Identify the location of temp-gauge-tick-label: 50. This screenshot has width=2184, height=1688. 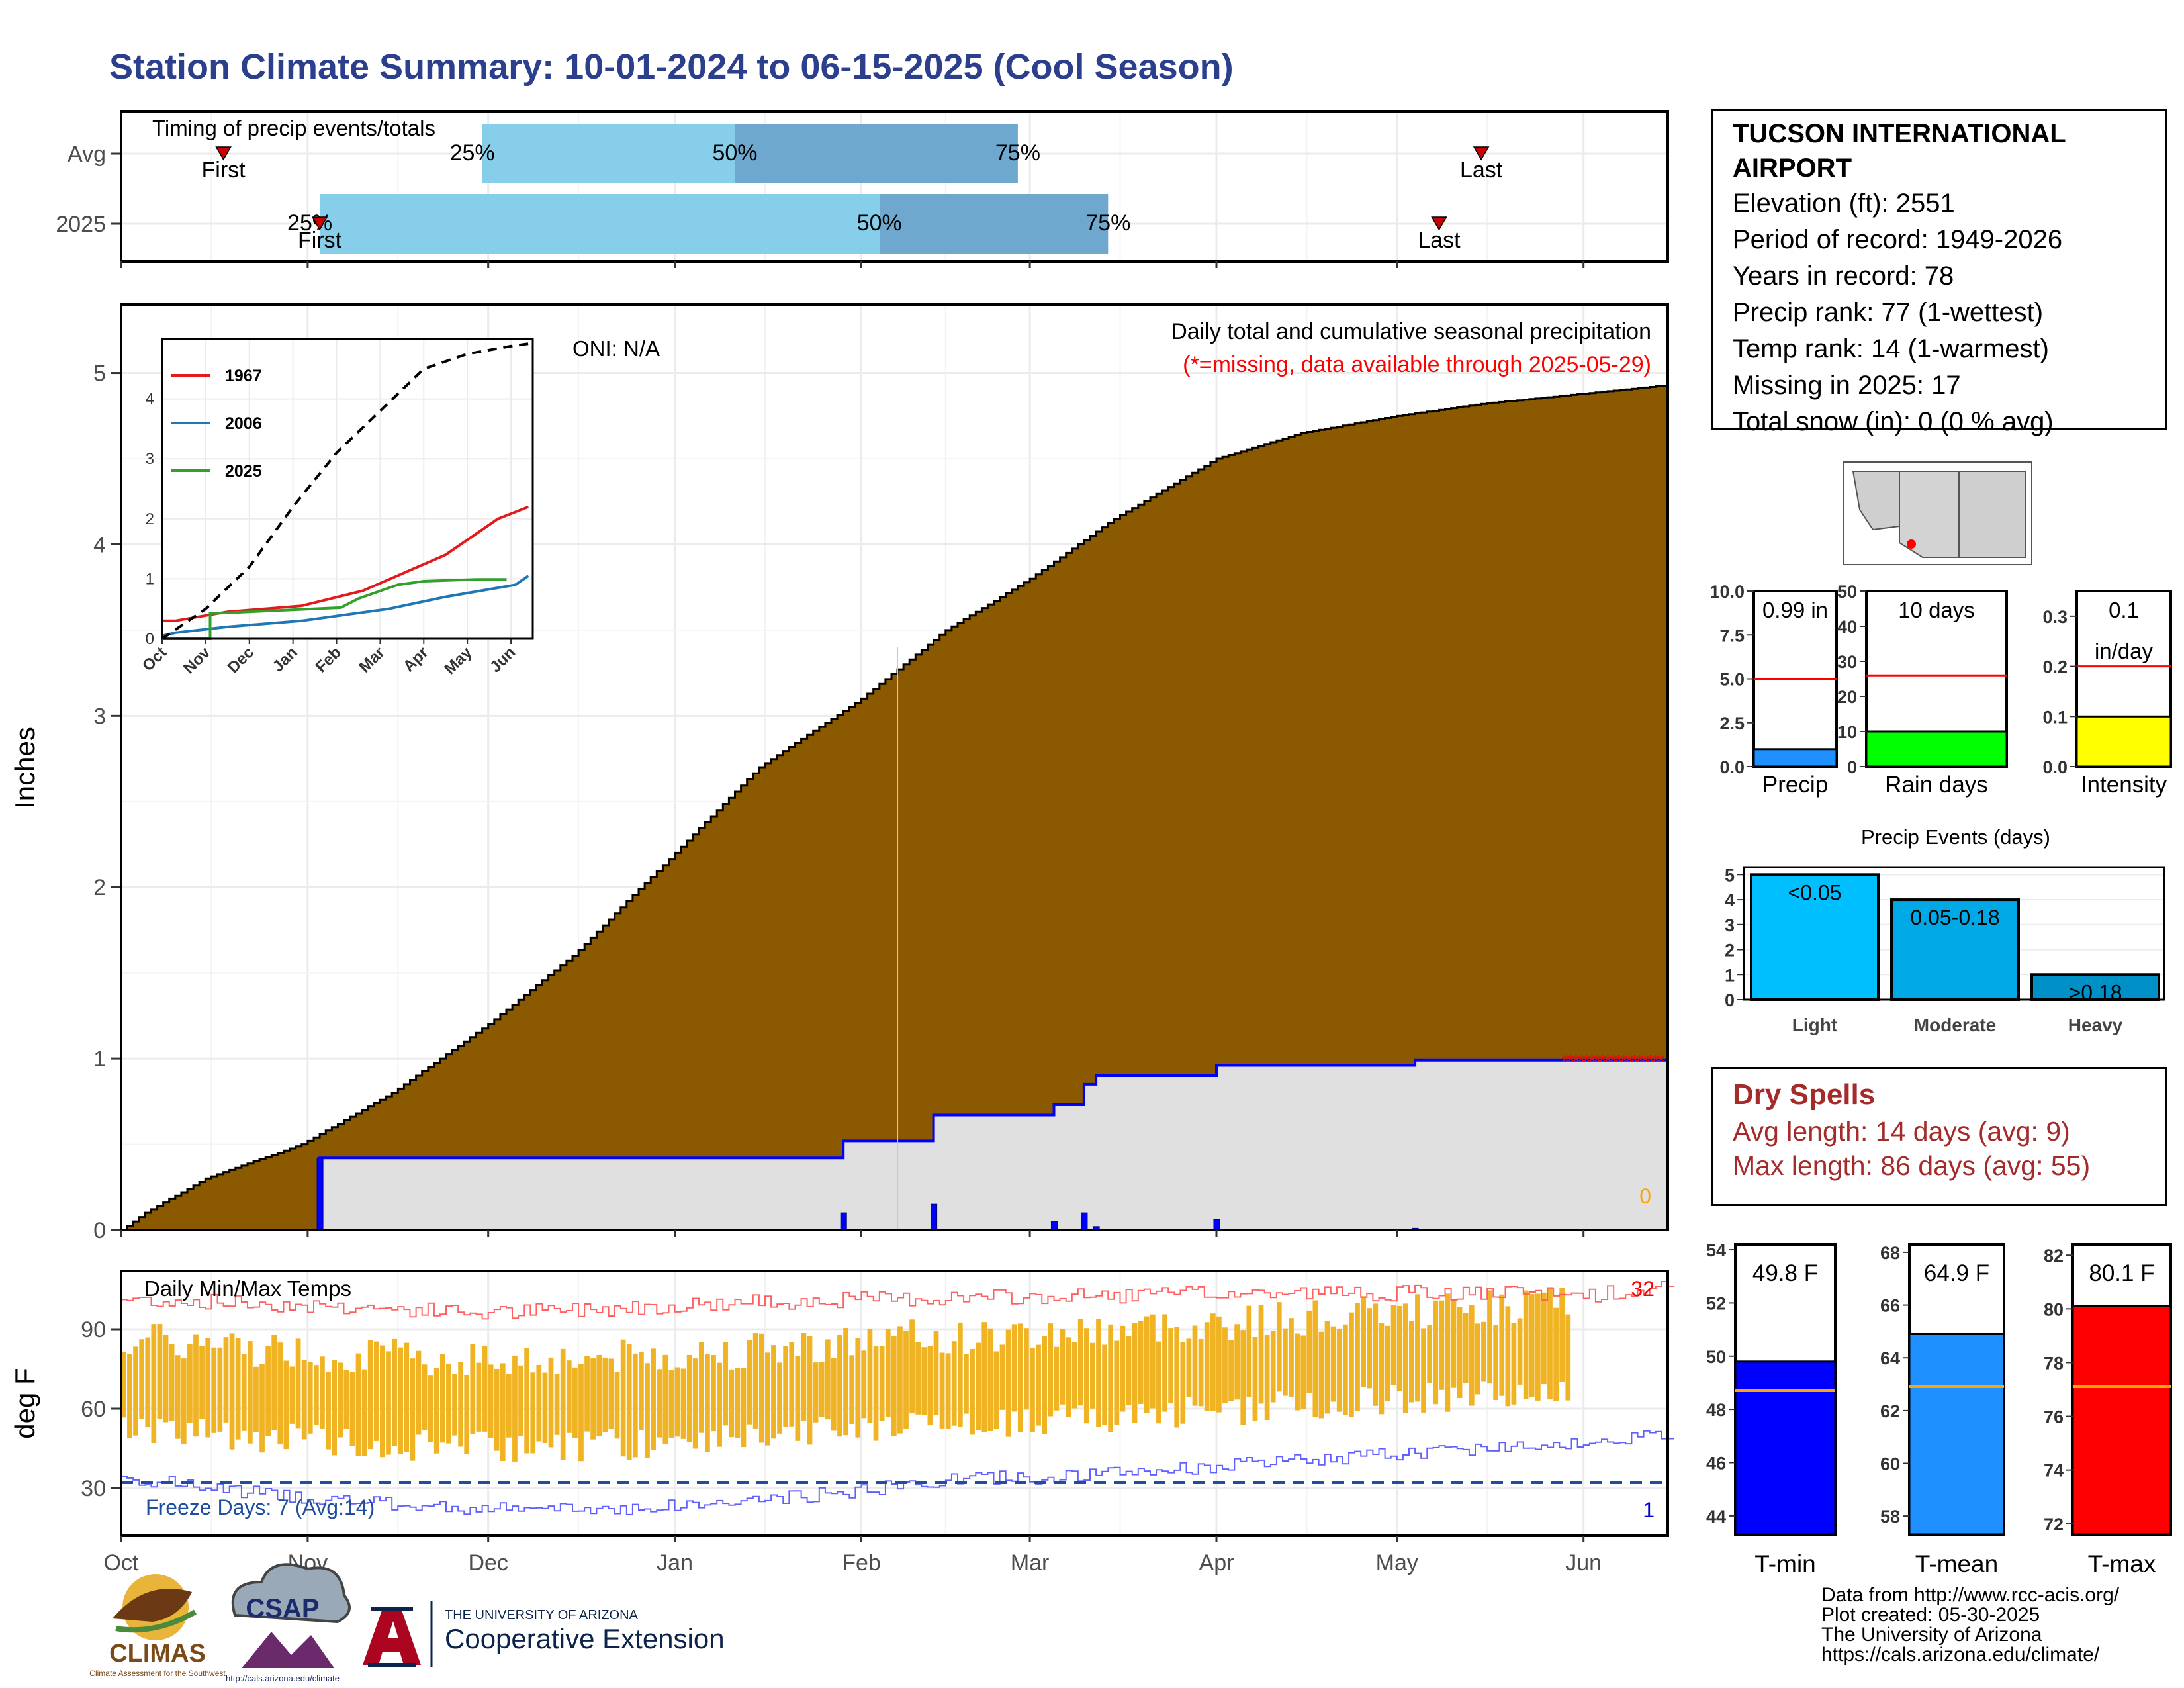
(1716, 1357).